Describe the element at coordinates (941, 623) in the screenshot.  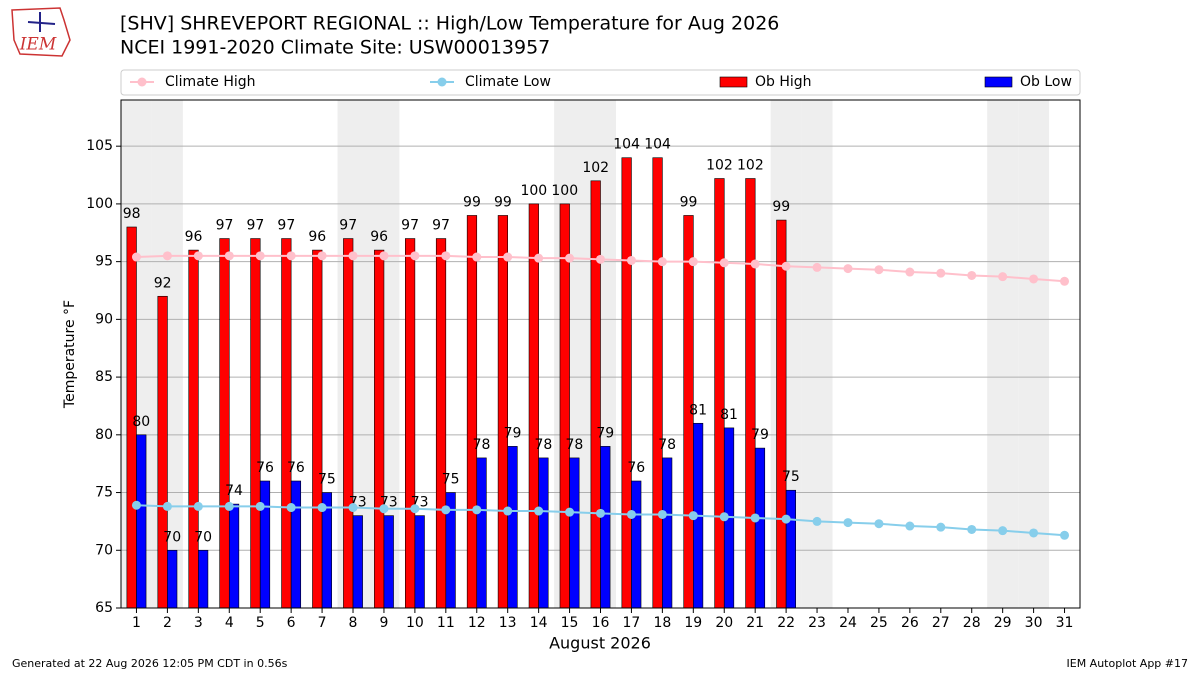
I see `x-tick-label: 27` at that location.